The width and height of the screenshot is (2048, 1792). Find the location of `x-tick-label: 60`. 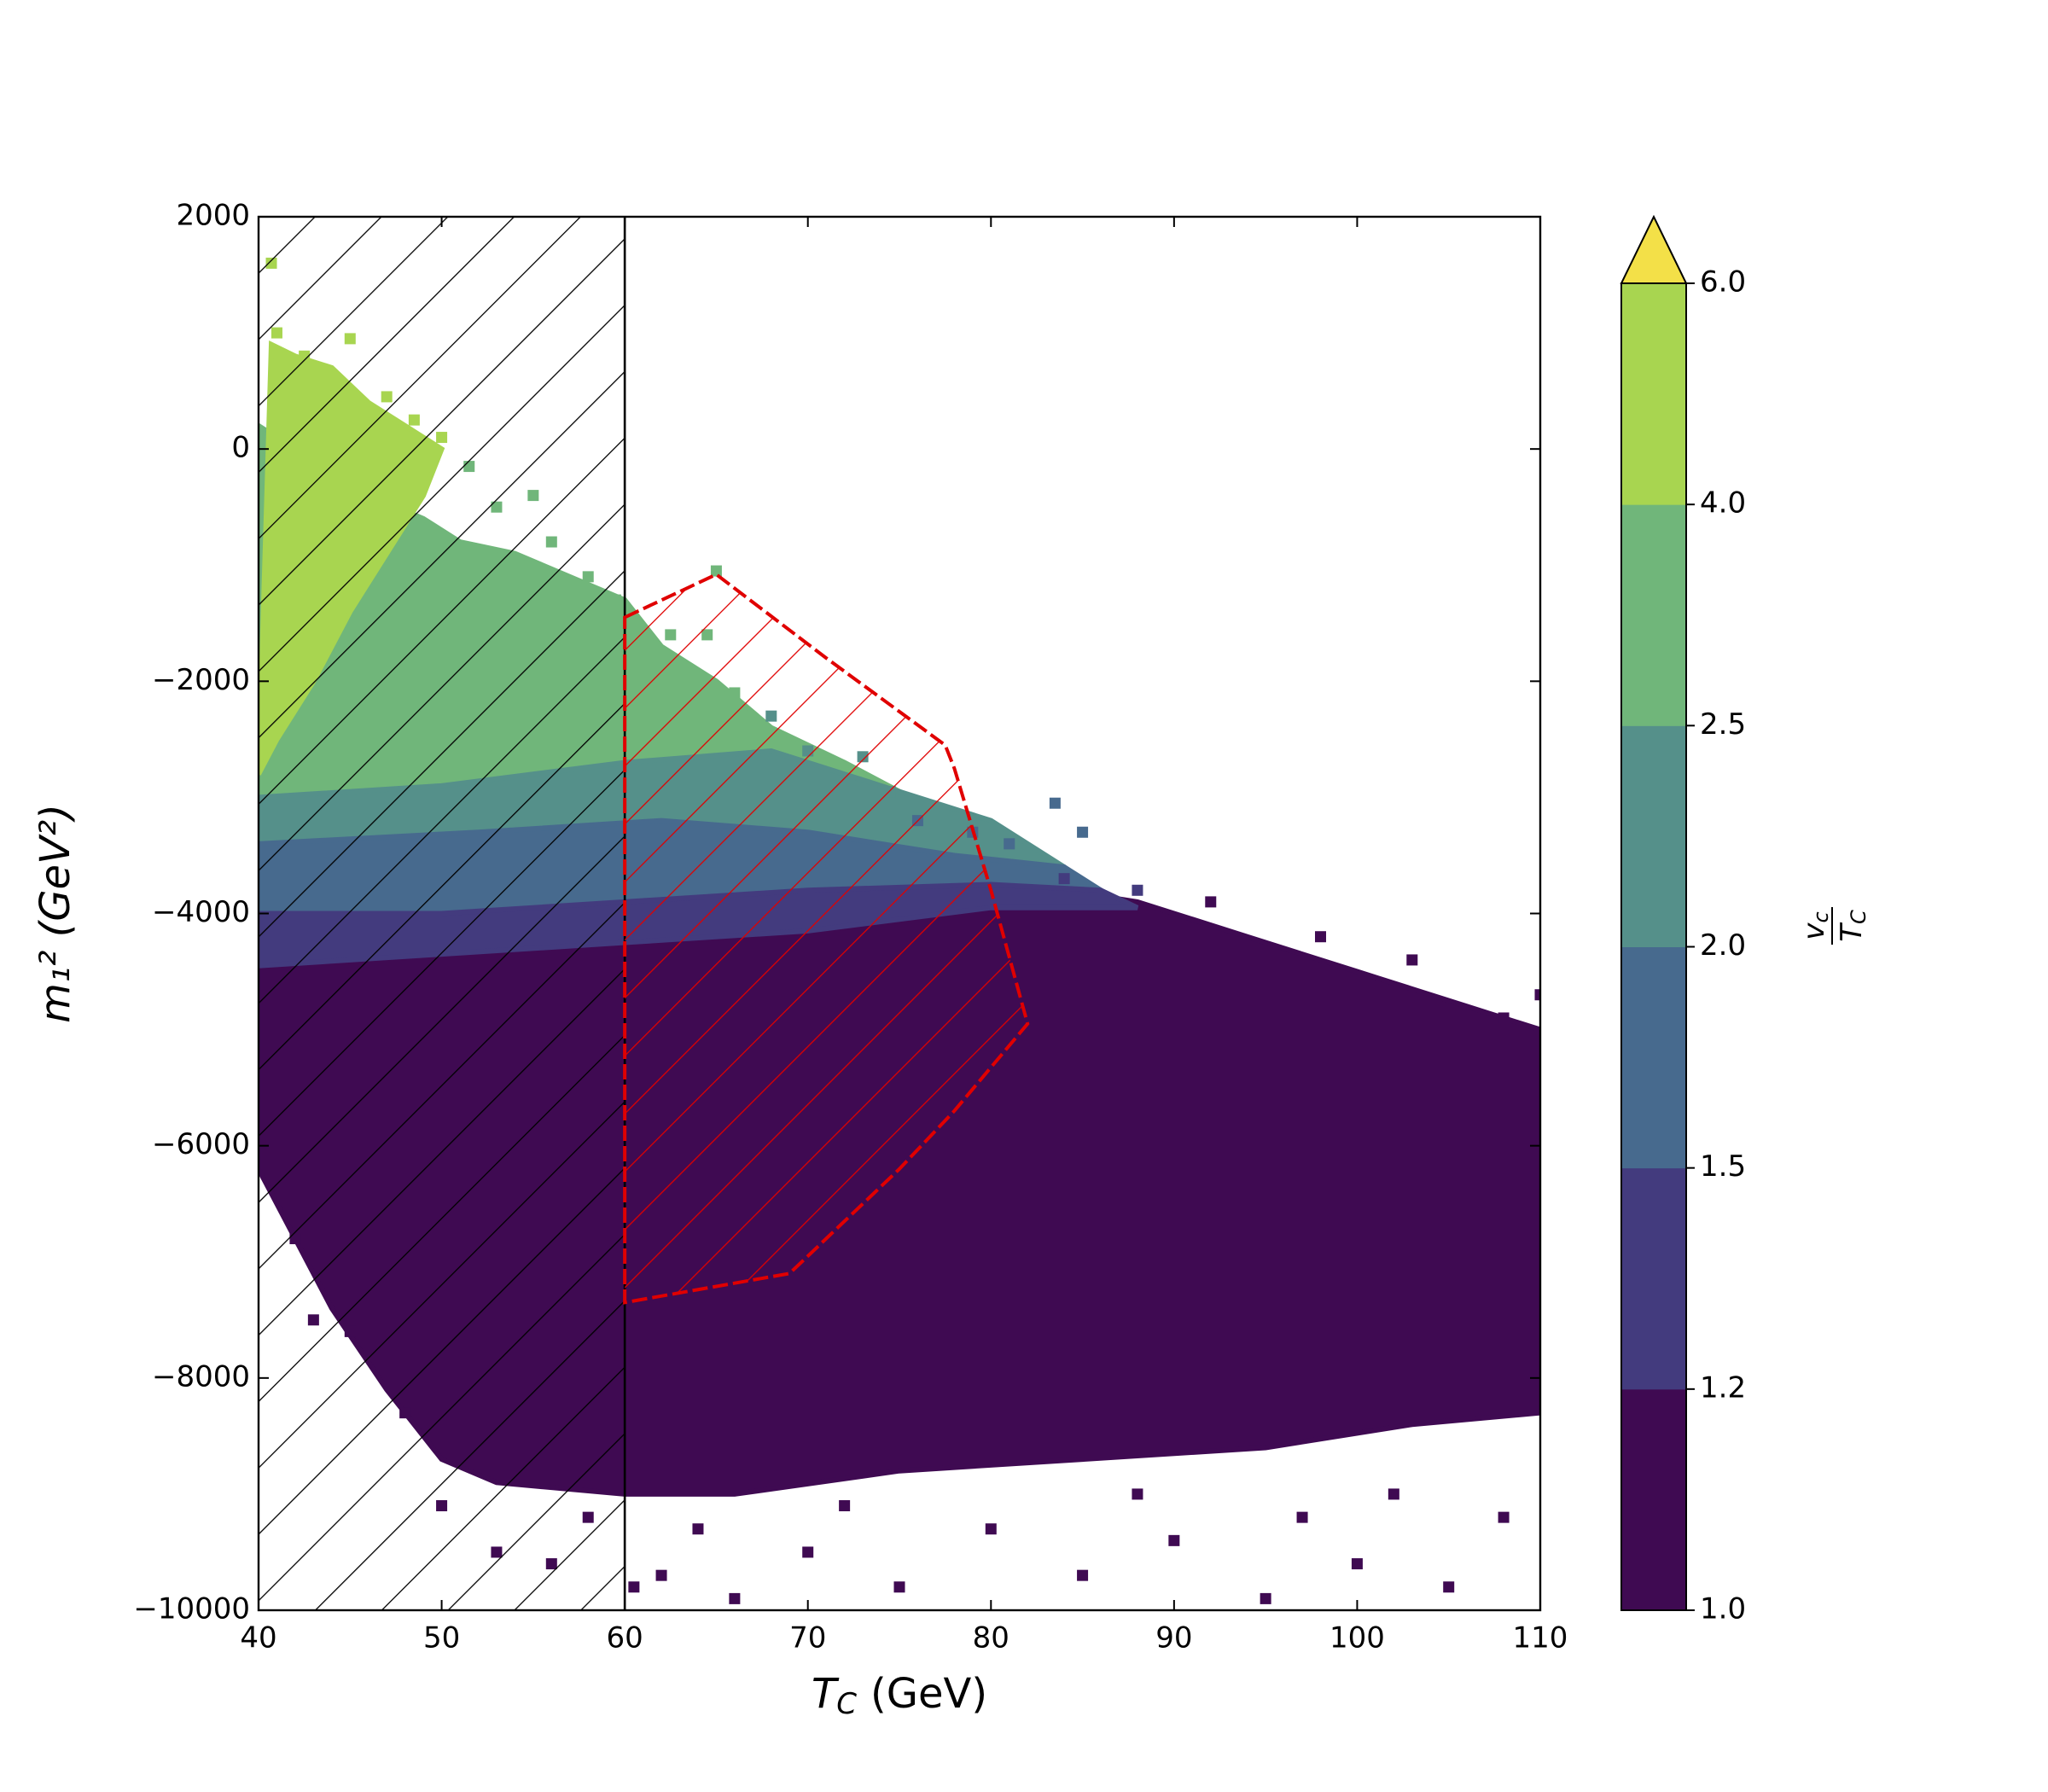

x-tick-label: 60 is located at coordinates (625, 1638).